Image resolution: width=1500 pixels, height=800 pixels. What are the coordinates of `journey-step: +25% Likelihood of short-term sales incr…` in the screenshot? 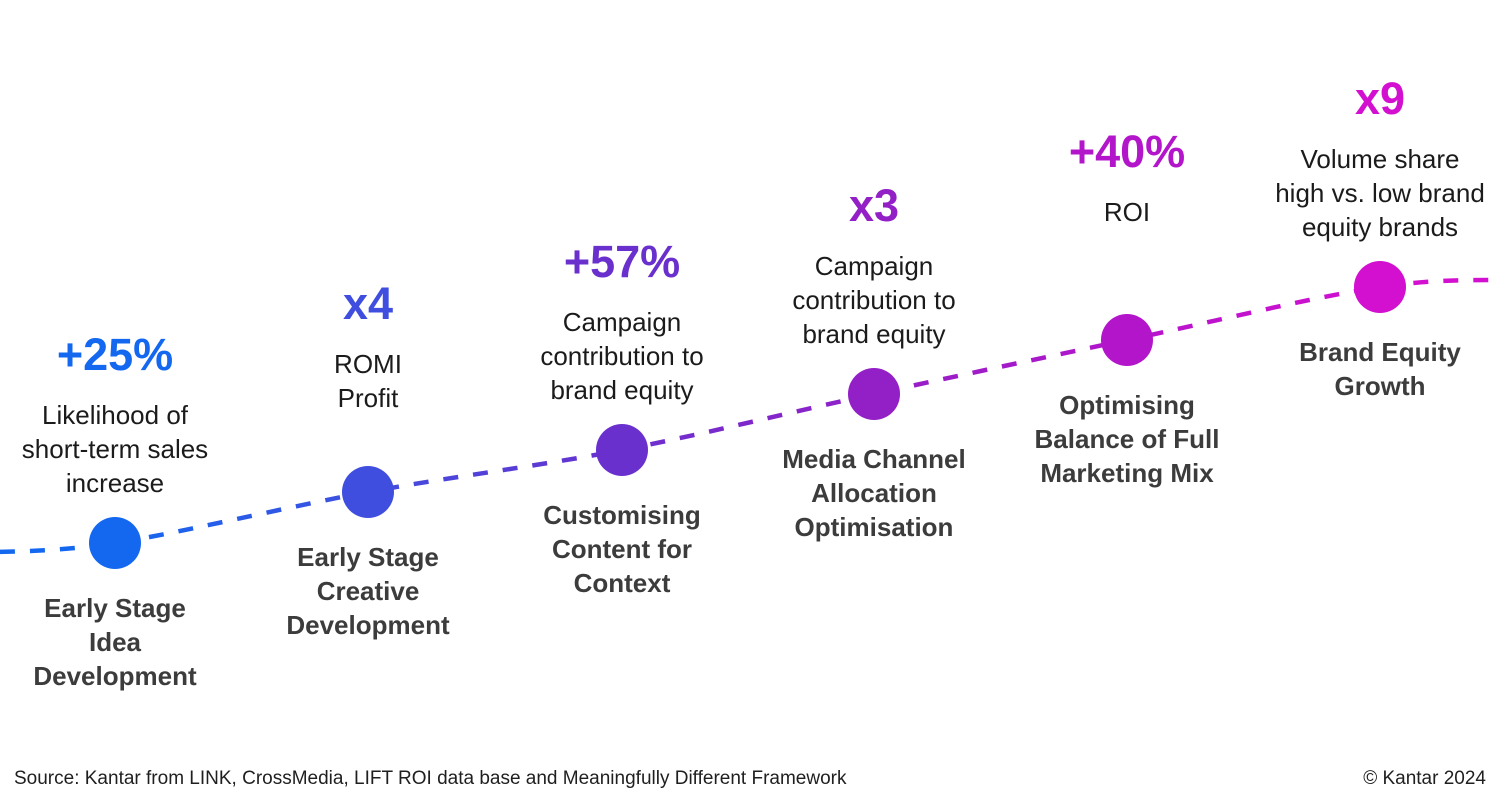 It's located at (127, 540).